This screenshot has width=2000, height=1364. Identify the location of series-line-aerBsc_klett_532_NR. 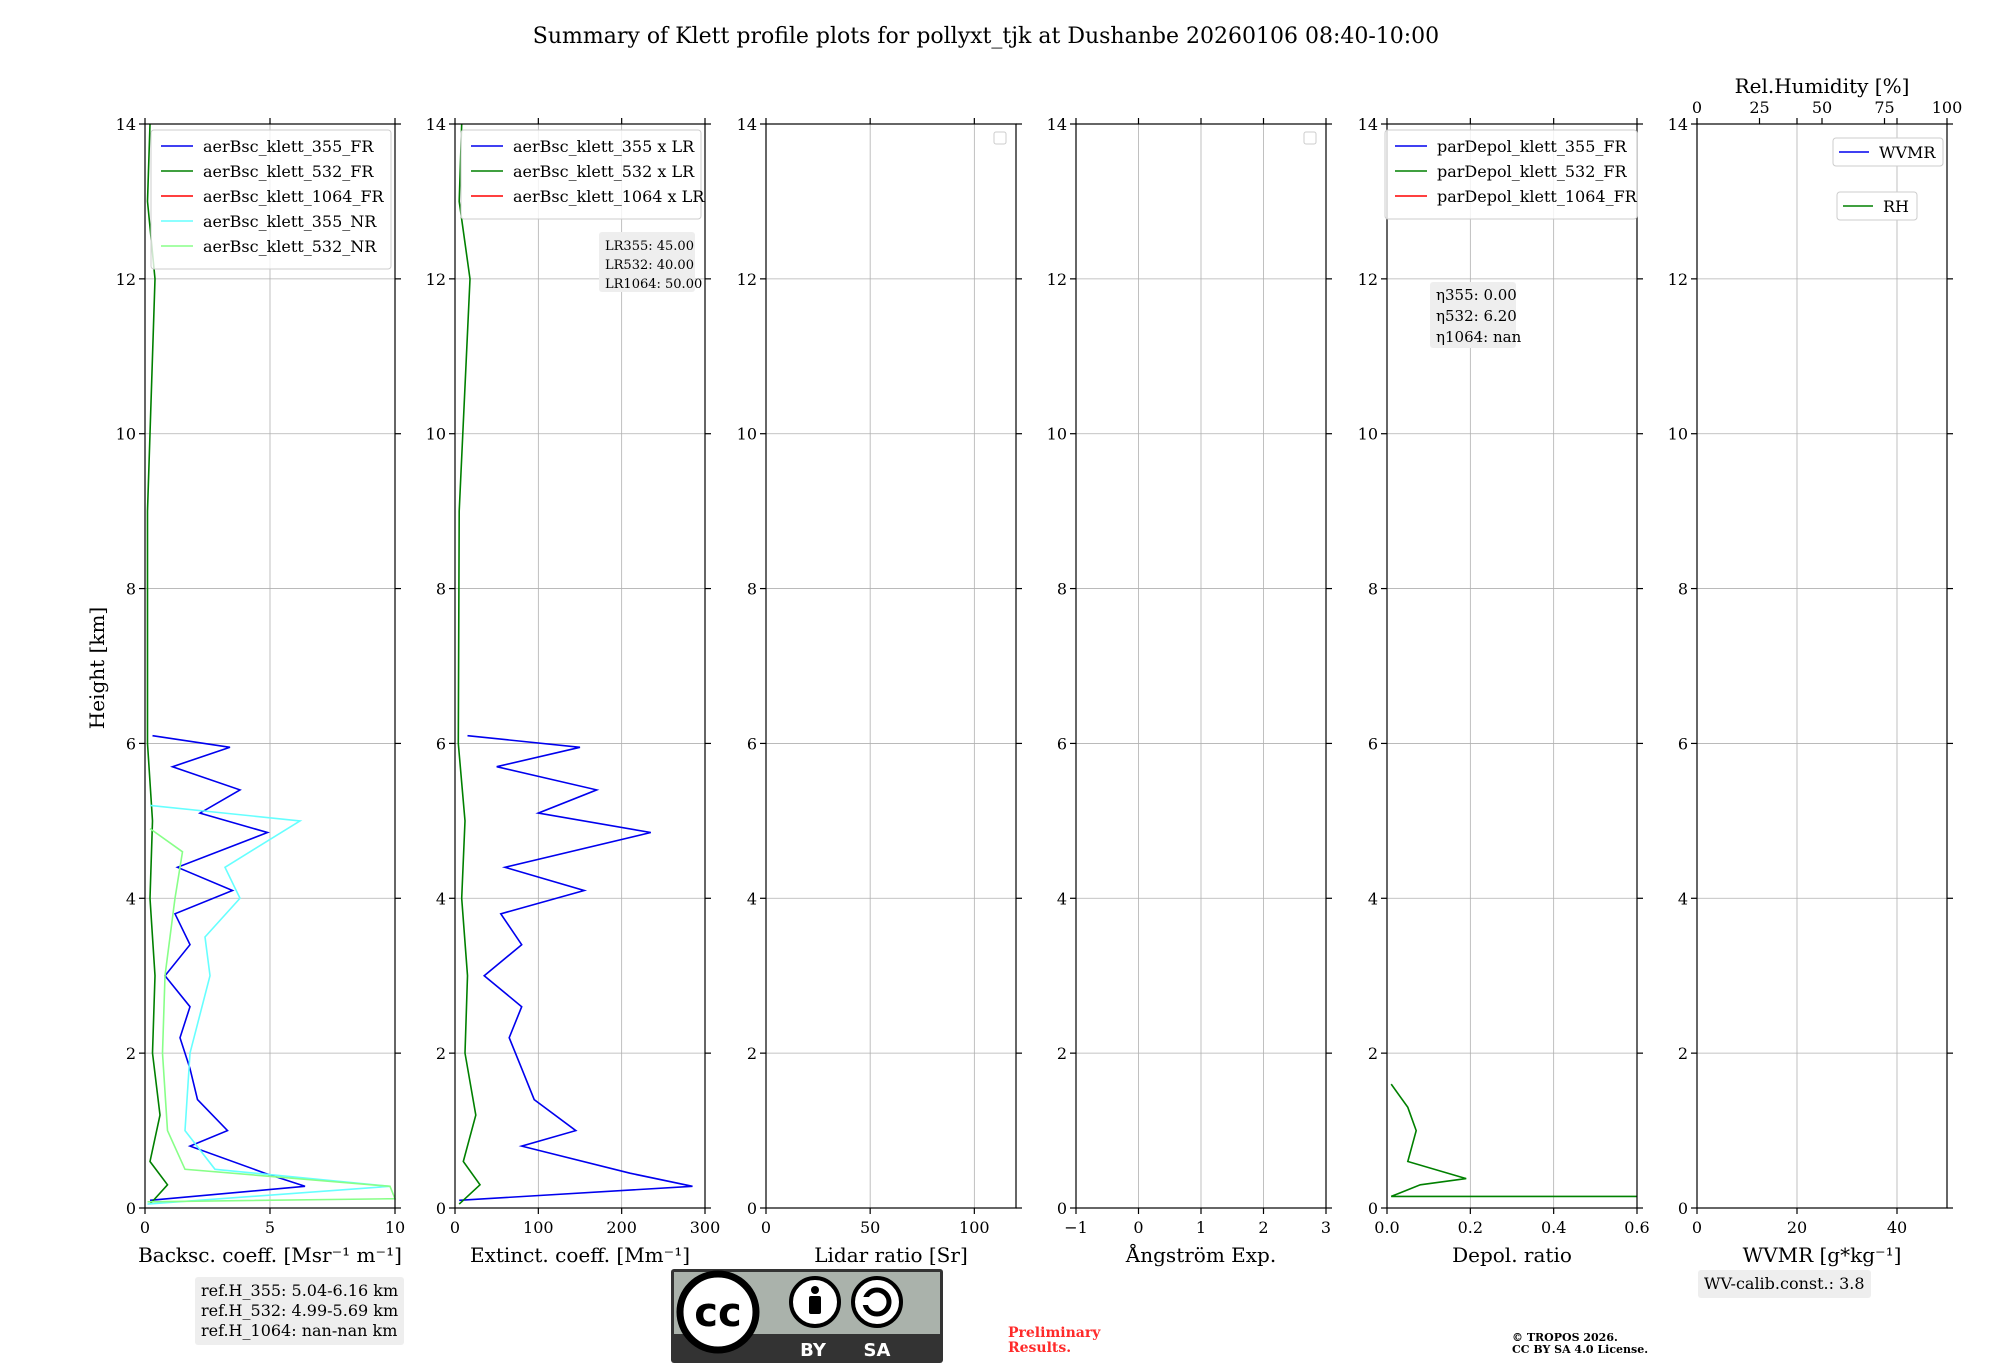
(272, 1015).